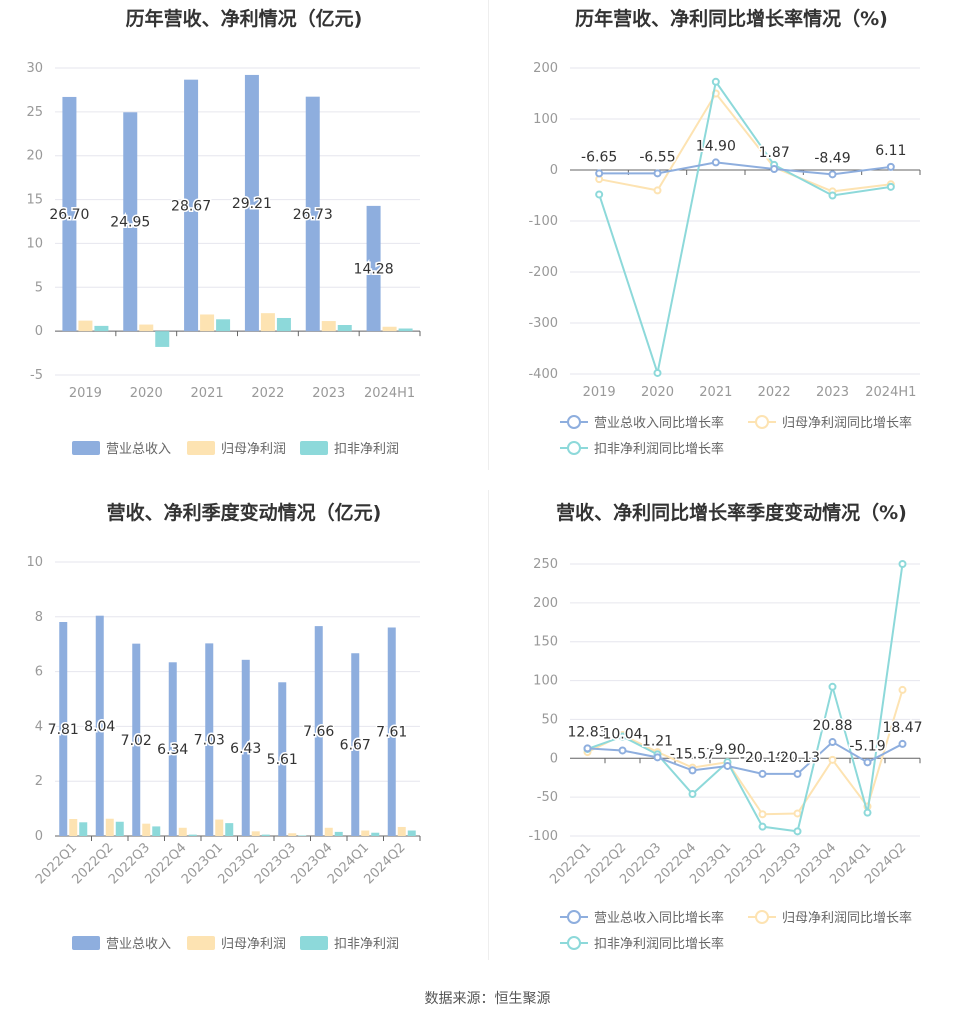  I want to click on x-tick-label: 2021, so click(715, 392).